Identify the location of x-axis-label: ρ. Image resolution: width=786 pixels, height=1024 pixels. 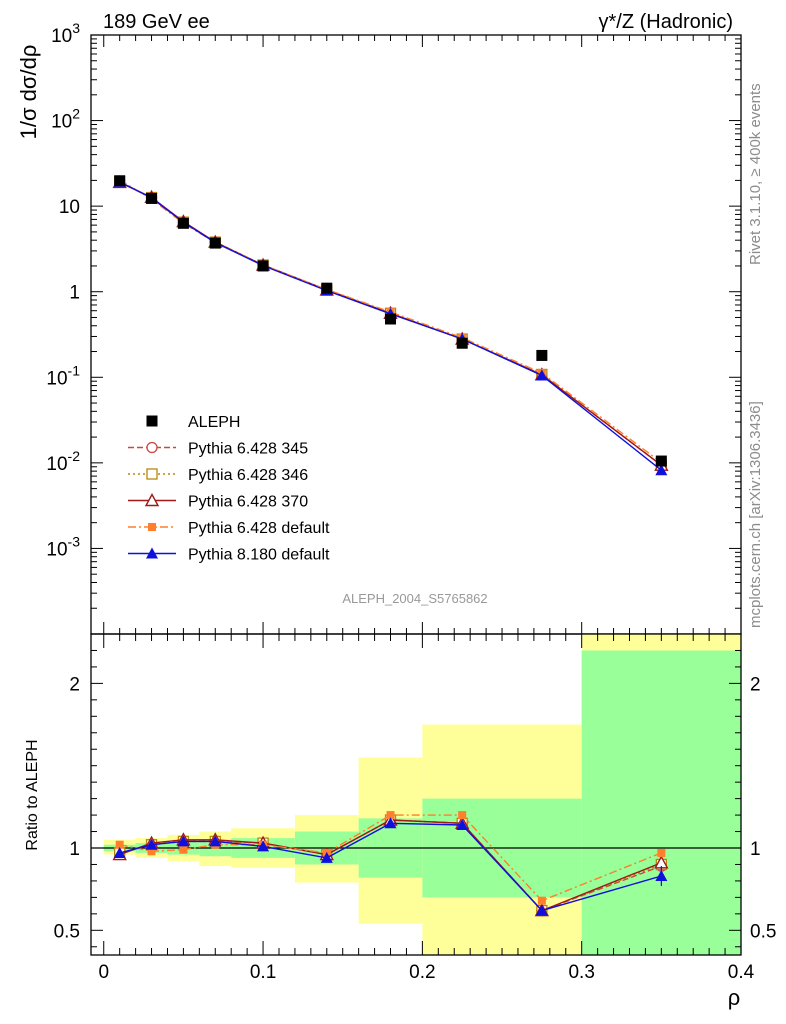
(734, 997).